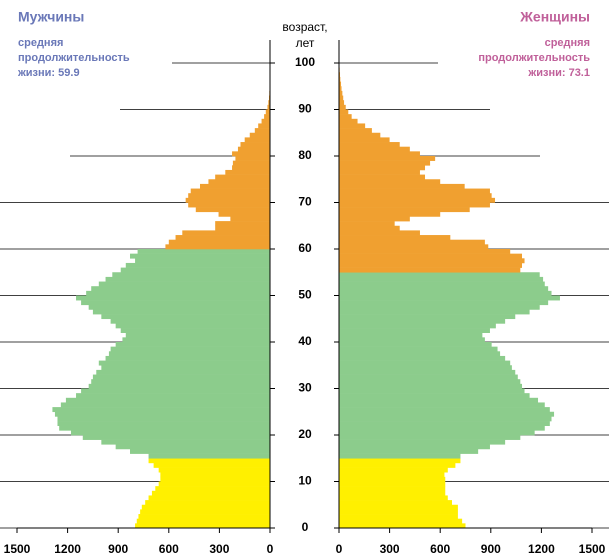 Image resolution: width=609 pixels, height=560 pixels. Describe the element at coordinates (305, 295) in the screenshot. I see `y-tick-label: 50` at that location.